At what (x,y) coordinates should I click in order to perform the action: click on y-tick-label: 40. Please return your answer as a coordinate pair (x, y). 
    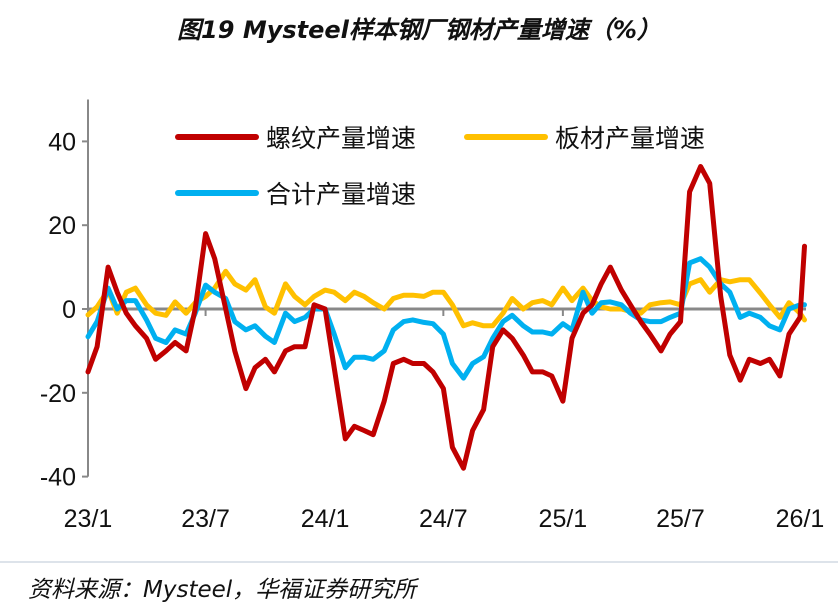
    Looking at the image, I should click on (62, 142).